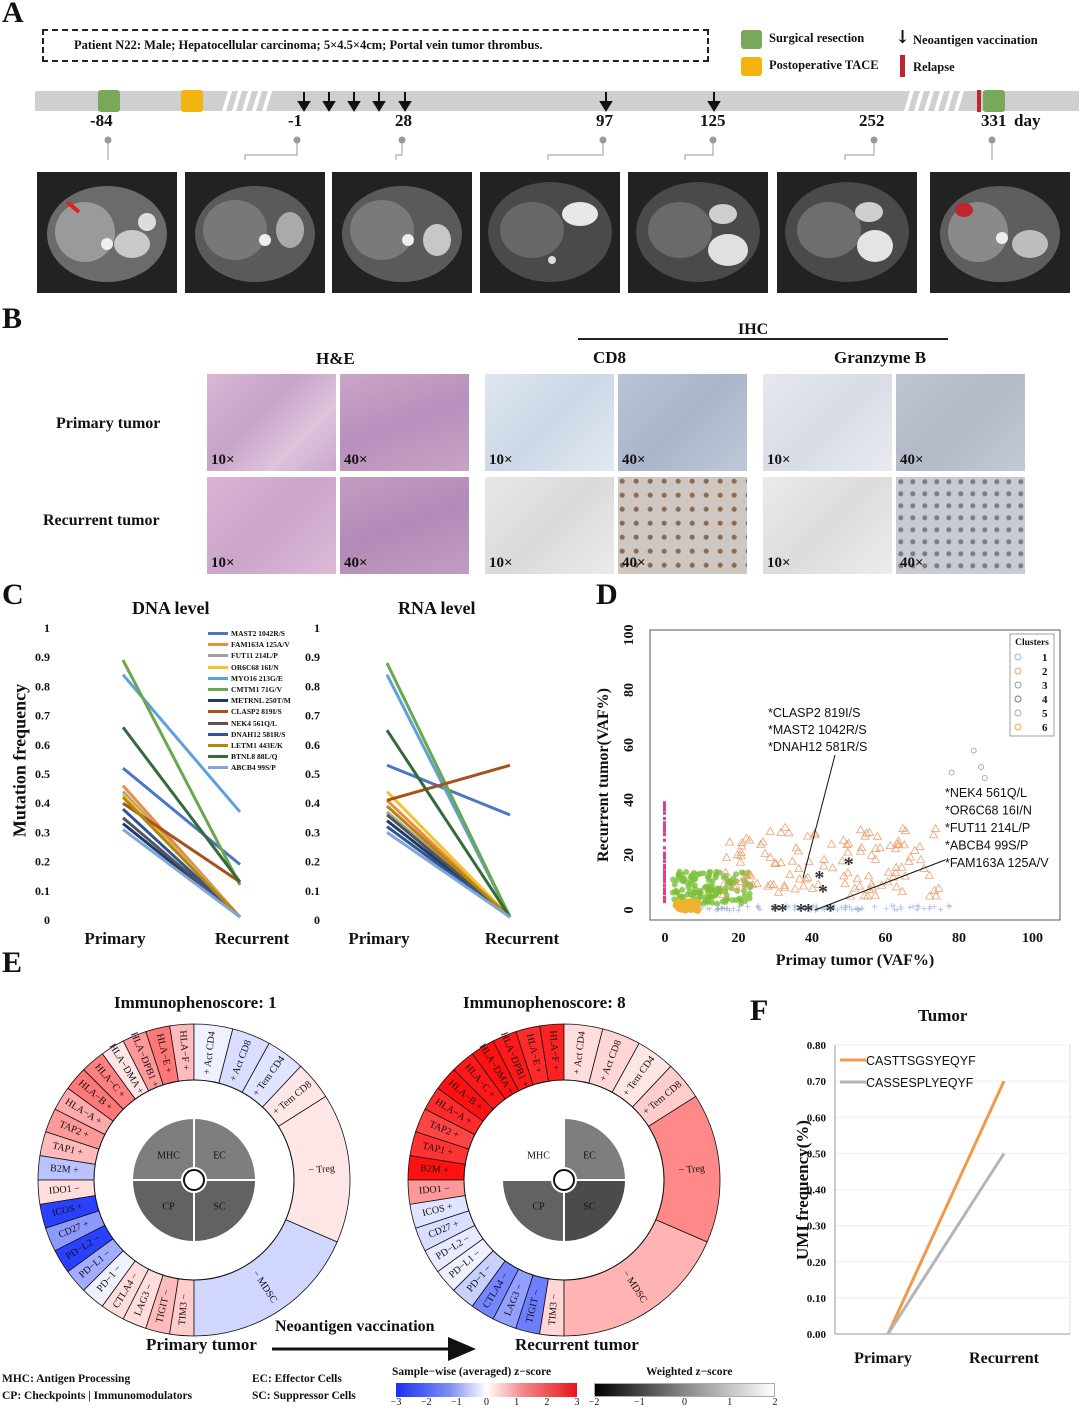 The width and height of the screenshot is (1080, 1410). Describe the element at coordinates (260, 645) in the screenshot. I see `legend-label: FAM163A 125A/V` at that location.